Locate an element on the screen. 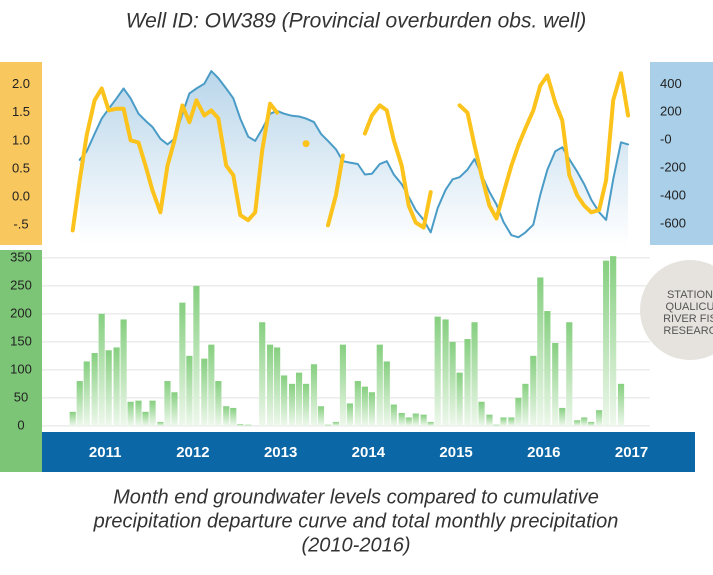 The image size is (713, 575). x-tick-label: 2016 is located at coordinates (543, 452).